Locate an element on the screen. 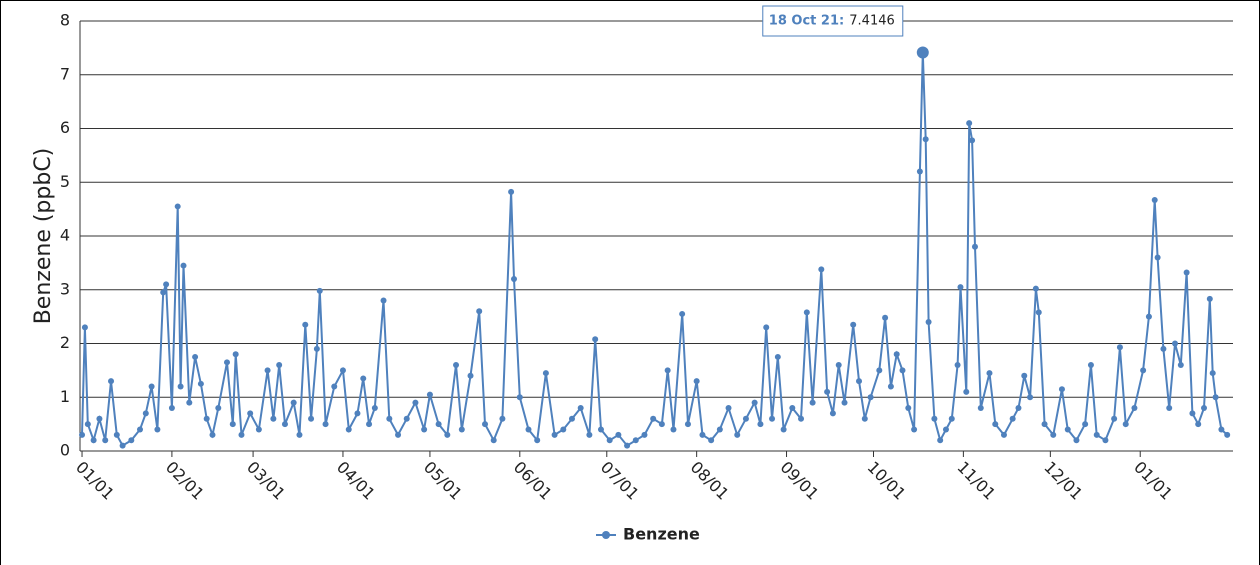 The image size is (1260, 565). y-tick-label: 5 is located at coordinates (65, 181).